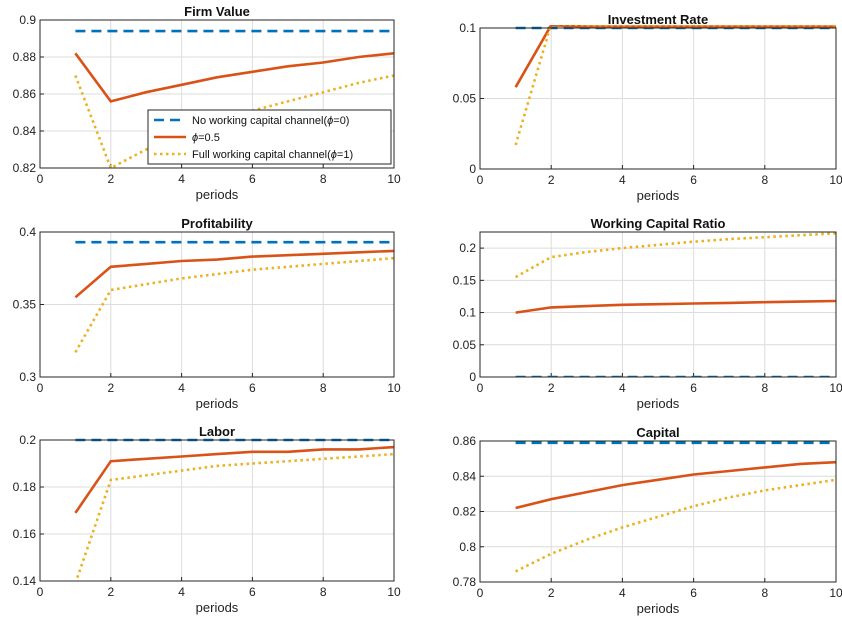 This screenshot has height=626, width=842. I want to click on chart-title: Investment Rate, so click(658, 19).